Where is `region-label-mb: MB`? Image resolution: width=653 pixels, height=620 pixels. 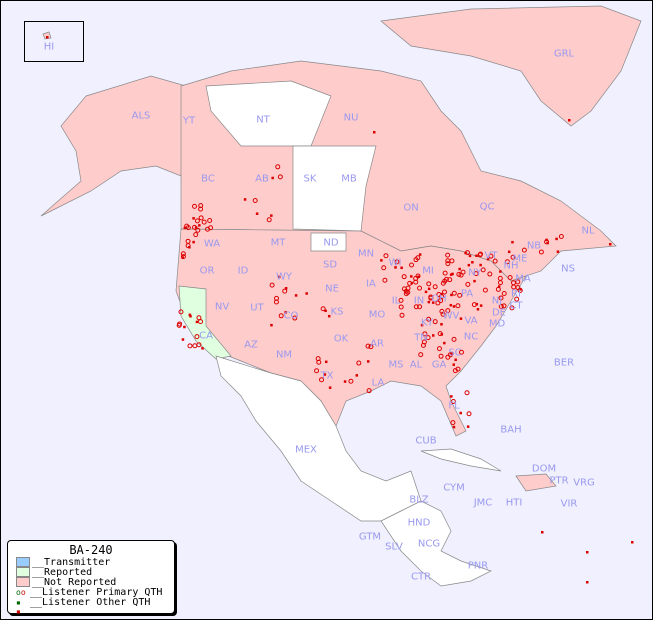
region-label-mb: MB is located at coordinates (349, 179).